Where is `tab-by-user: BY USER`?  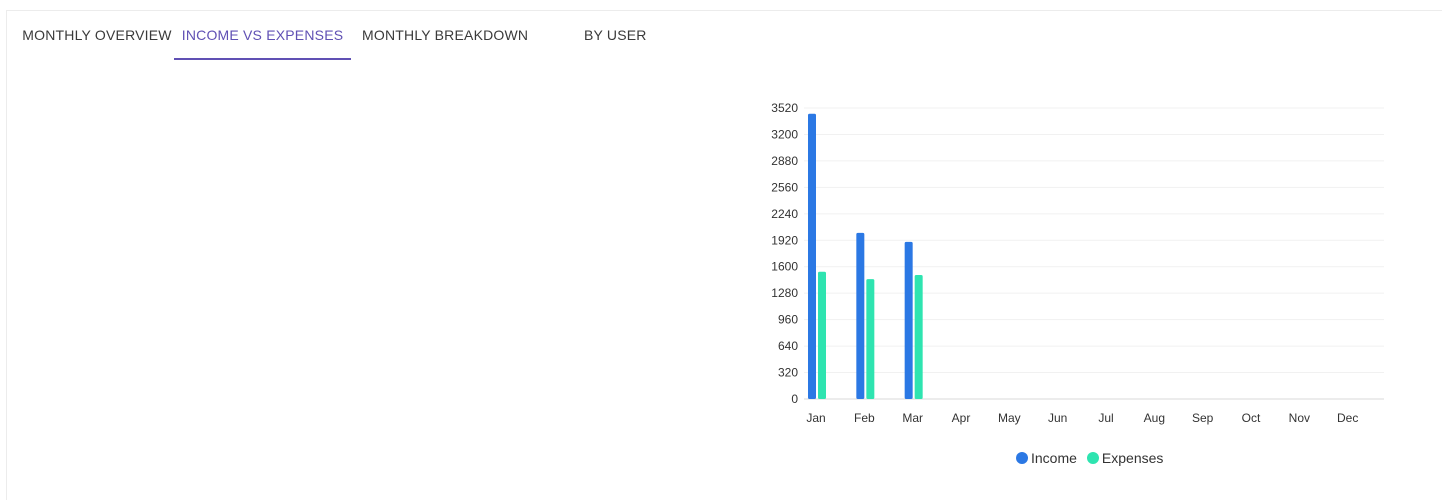 tab-by-user: BY USER is located at coordinates (615, 35).